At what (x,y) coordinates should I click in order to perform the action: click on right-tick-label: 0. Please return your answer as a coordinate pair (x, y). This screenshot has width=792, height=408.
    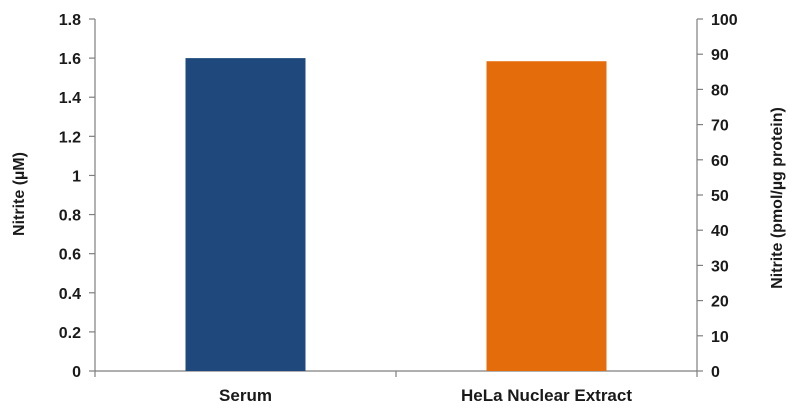
    Looking at the image, I should click on (715, 372).